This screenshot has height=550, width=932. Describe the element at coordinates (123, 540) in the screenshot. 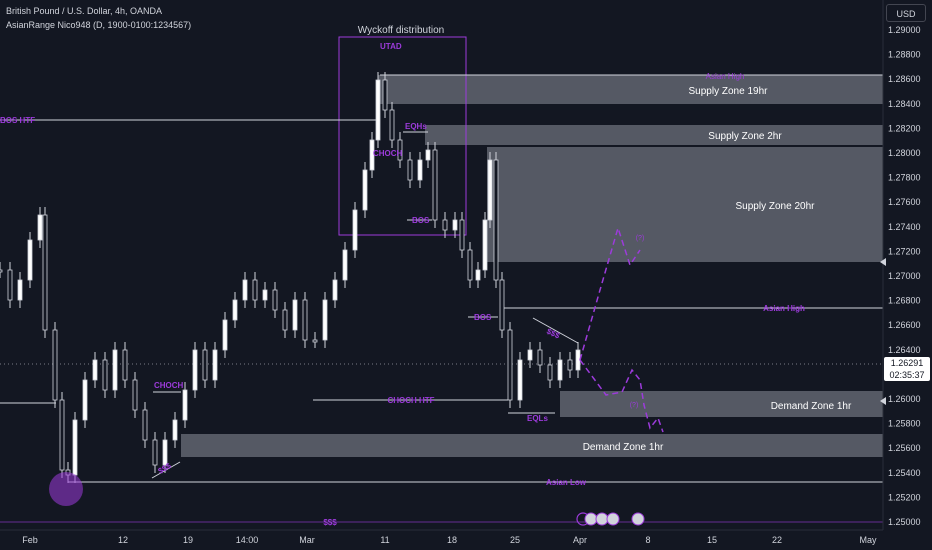

I see `time-tick-label: 12` at that location.